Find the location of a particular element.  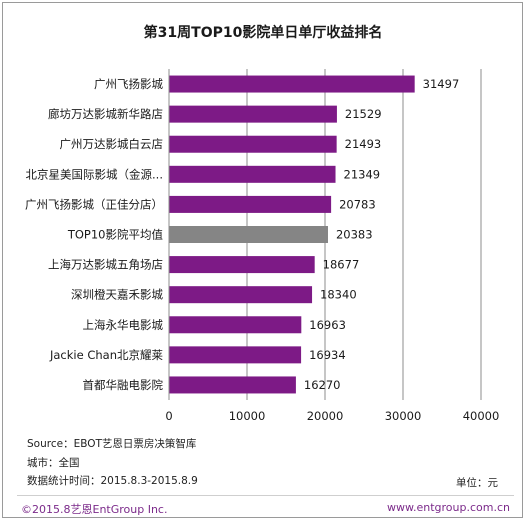

value-label: 16270 is located at coordinates (322, 385).